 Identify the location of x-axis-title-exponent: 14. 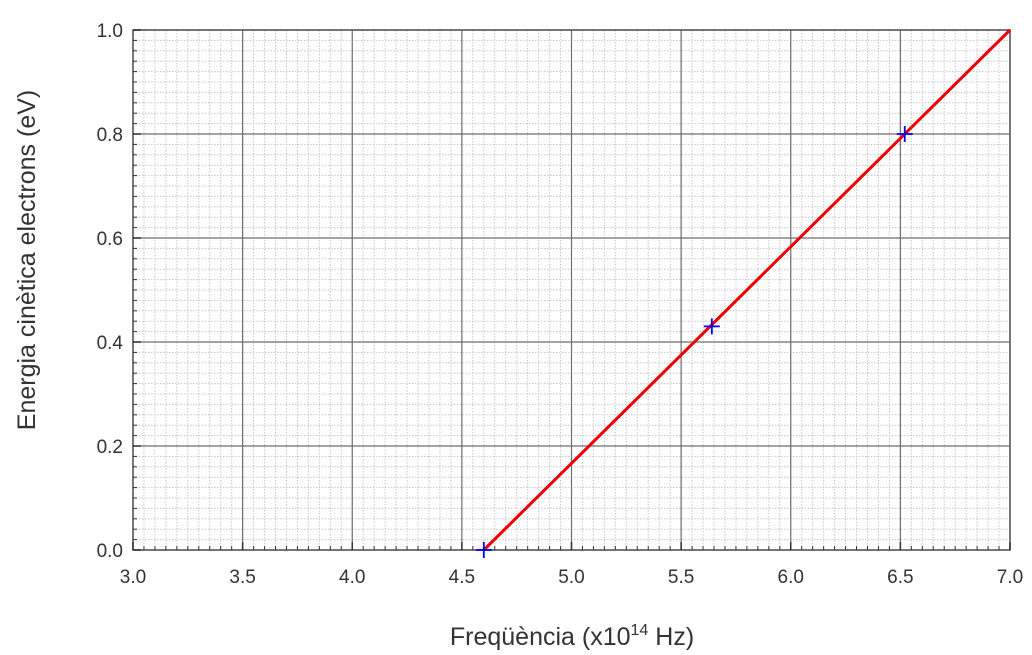
(640, 630).